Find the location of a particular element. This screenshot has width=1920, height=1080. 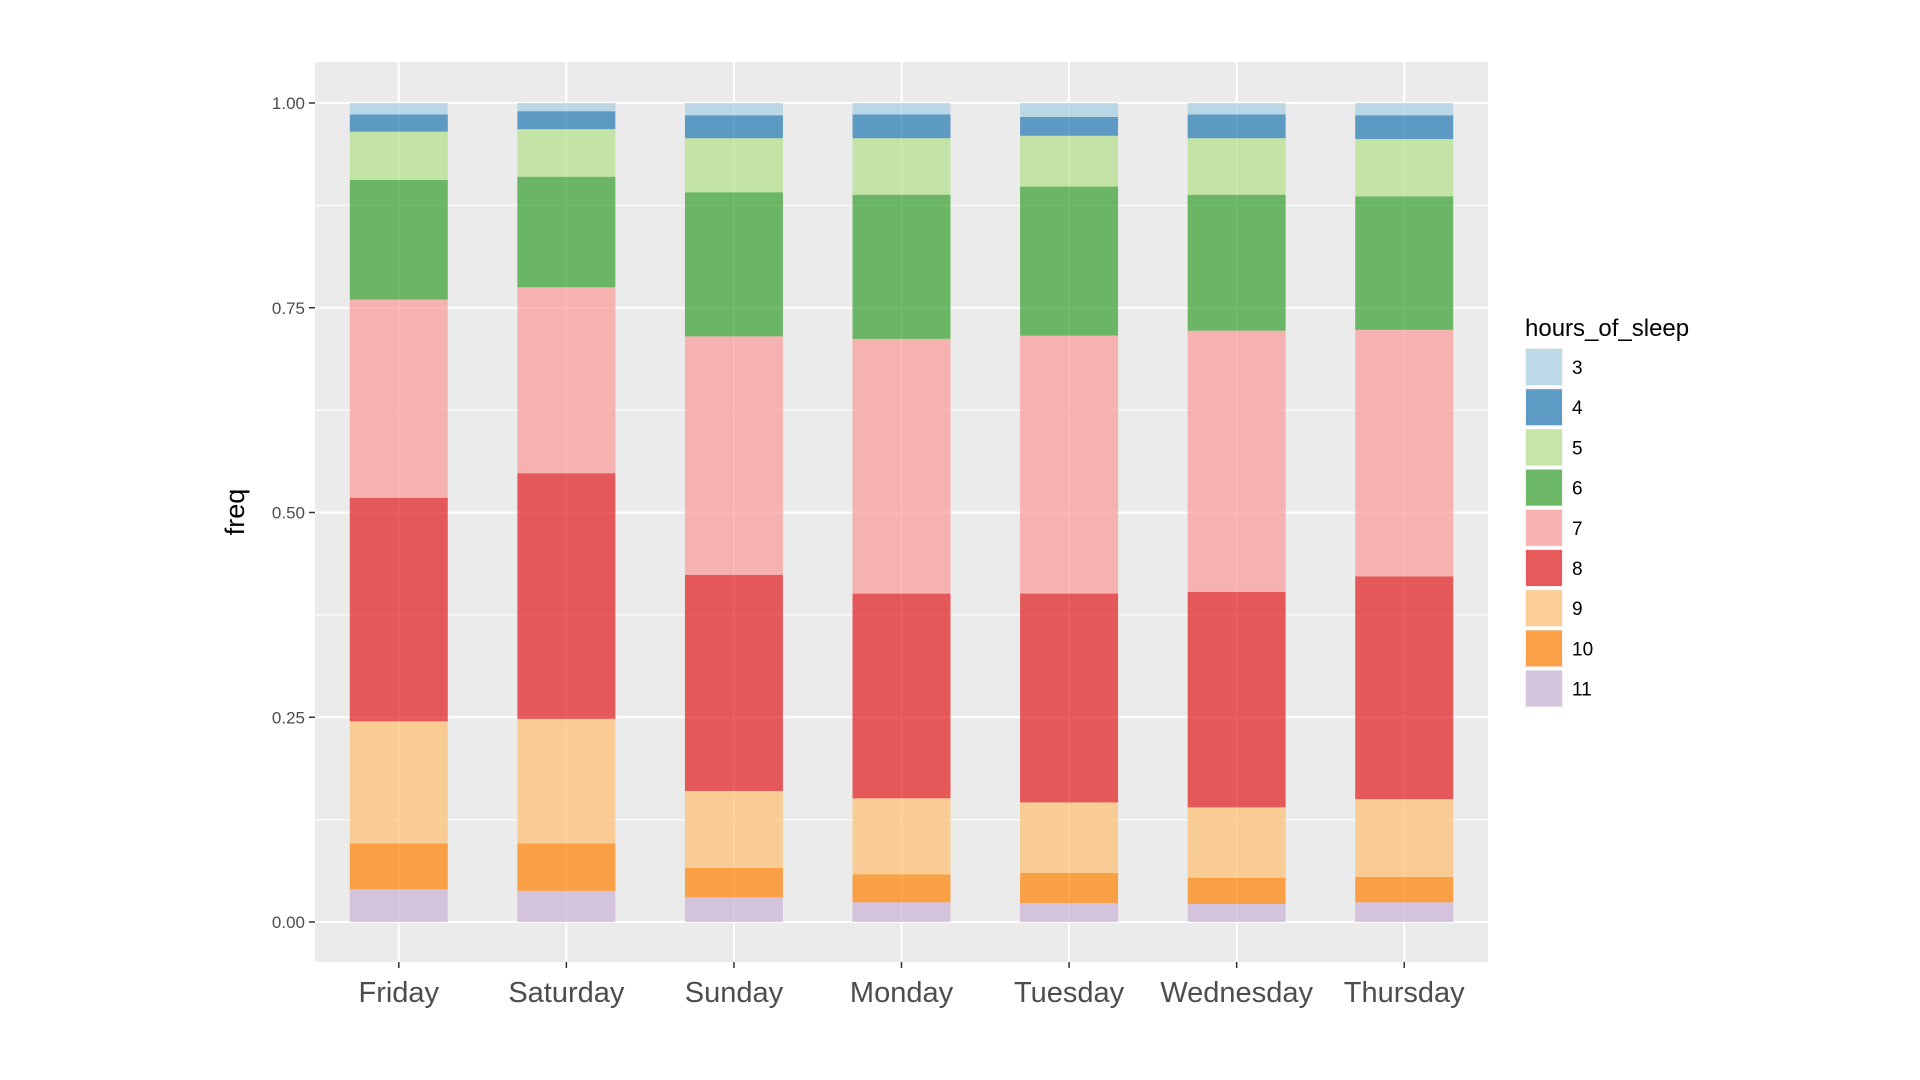

y-axis: 0.00 0.25 0.50 0.75 1.00 is located at coordinates (293, 513).